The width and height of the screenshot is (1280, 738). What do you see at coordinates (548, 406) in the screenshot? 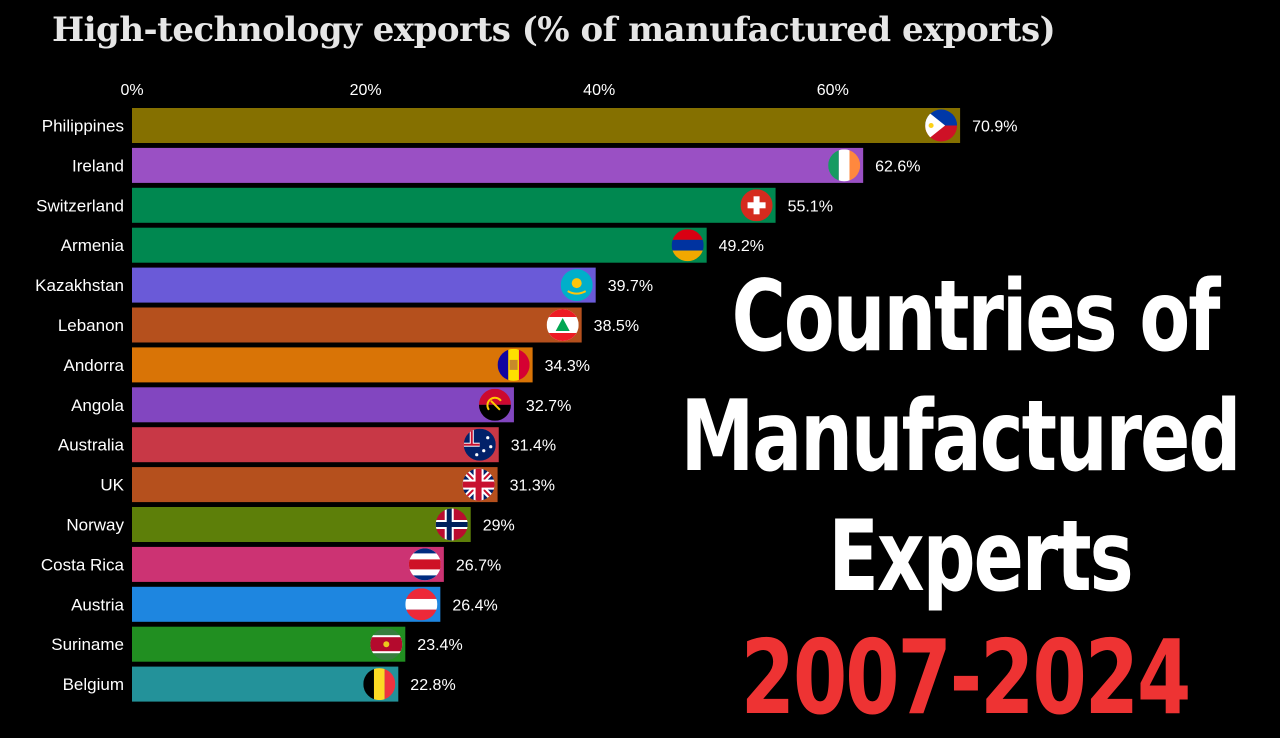
I see `value-label: 32.7%` at bounding box center [548, 406].